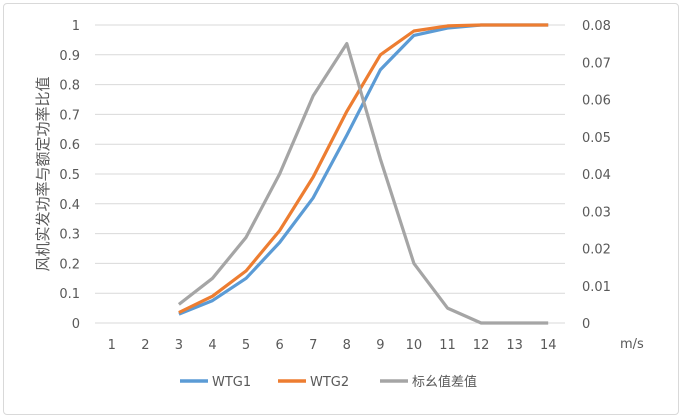 The height and width of the screenshot is (420, 684). I want to click on y-tick-label: 0.2, so click(69, 264).